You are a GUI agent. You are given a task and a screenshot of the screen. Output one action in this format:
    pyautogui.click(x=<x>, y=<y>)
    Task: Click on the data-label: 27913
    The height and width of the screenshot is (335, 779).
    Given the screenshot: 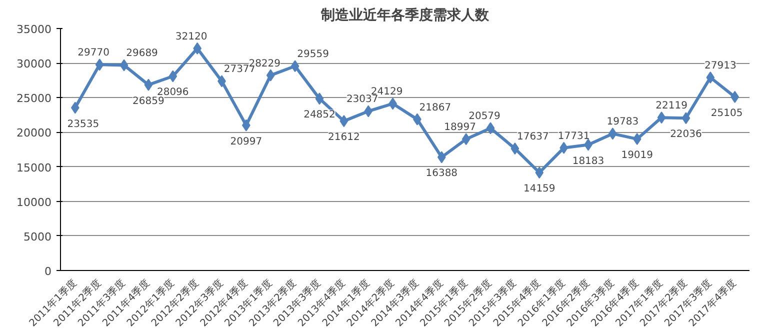 What is the action you would take?
    pyautogui.click(x=720, y=66)
    